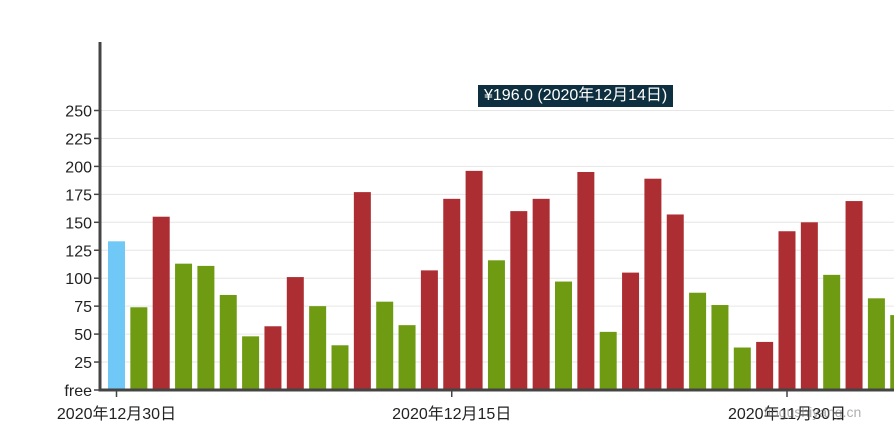 The image size is (894, 435). I want to click on y-tick-label: 150, so click(78, 223).